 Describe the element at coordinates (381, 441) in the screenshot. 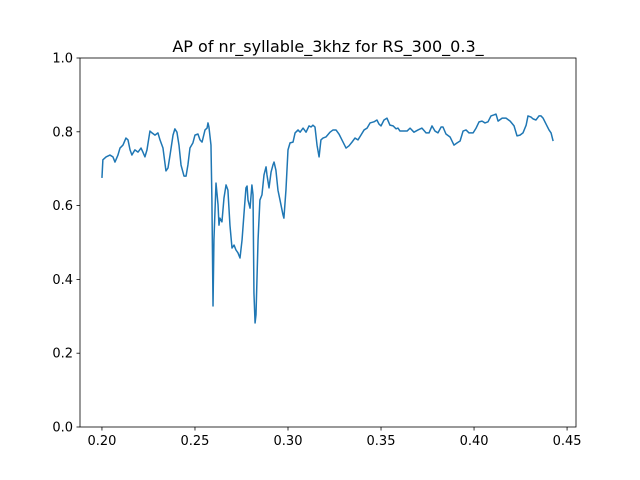

I see `x-tick-label: 0.35` at that location.